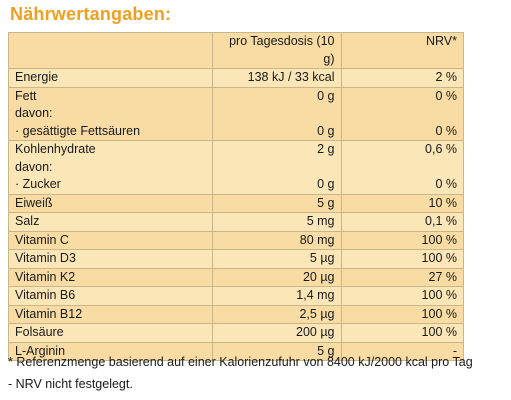  Describe the element at coordinates (78, 130) in the screenshot. I see `nutrient-label-line: · gesättigte Fettsäuren` at that location.